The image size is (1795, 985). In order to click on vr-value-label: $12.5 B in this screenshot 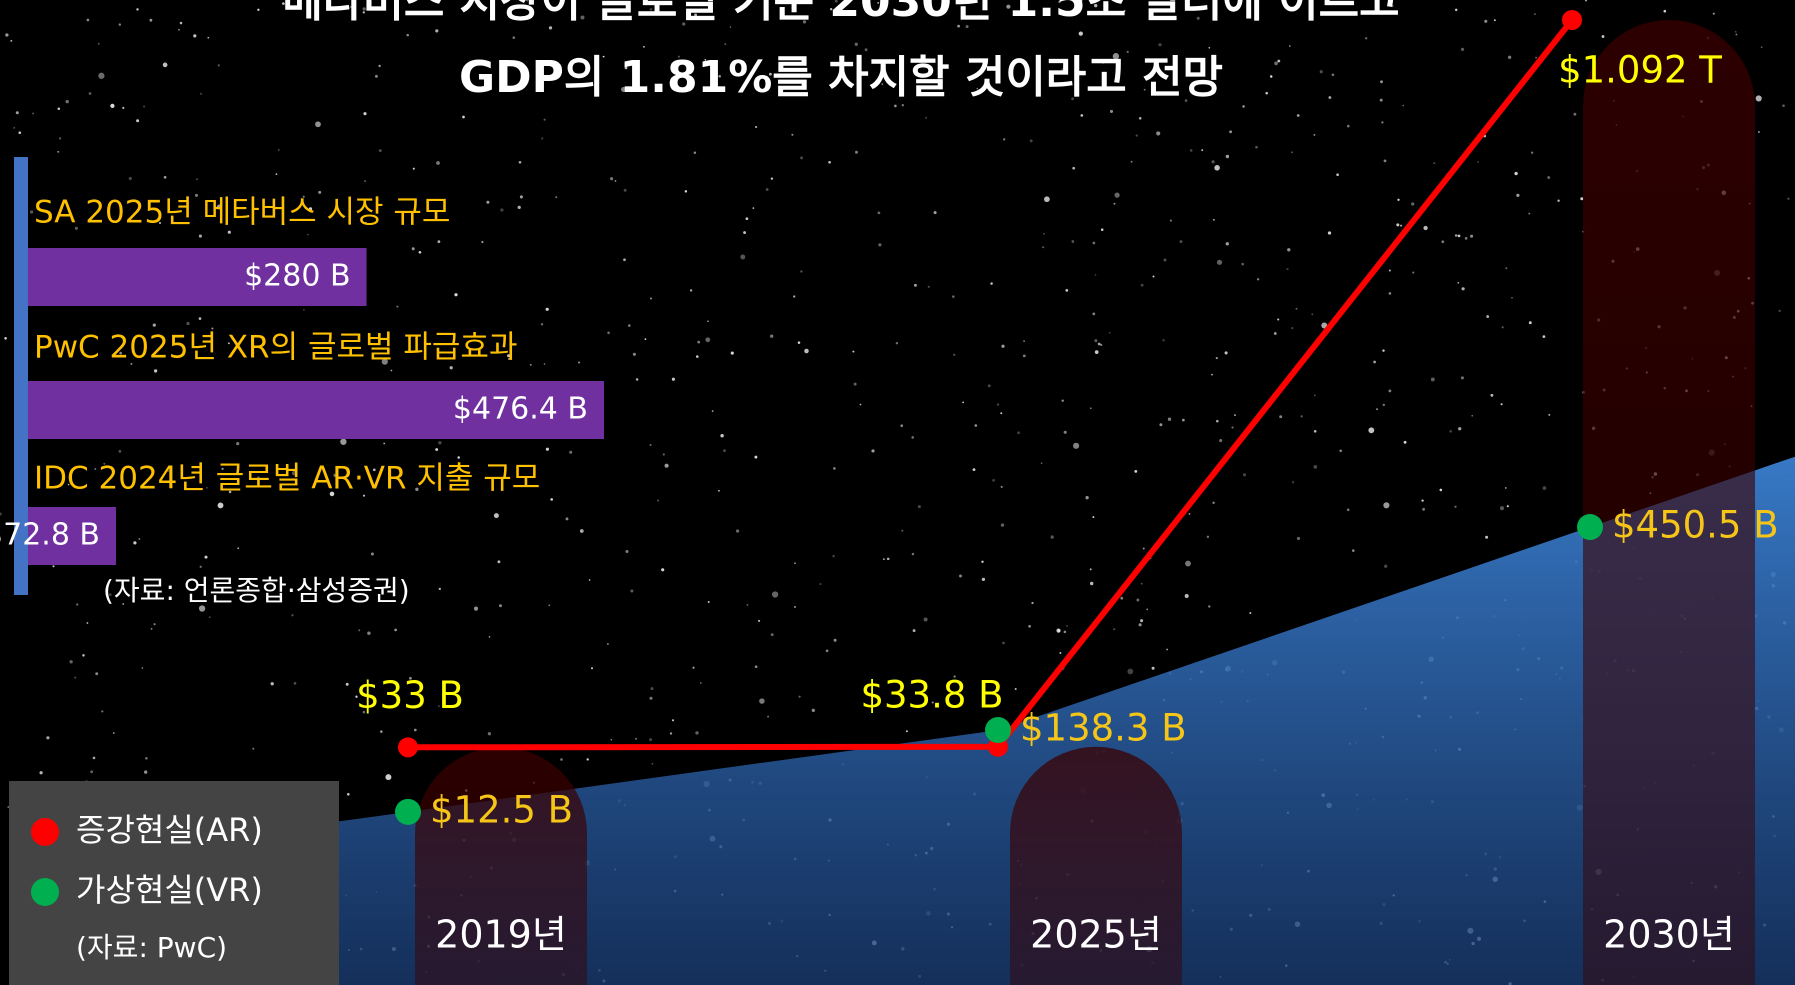, I will do `click(501, 809)`.